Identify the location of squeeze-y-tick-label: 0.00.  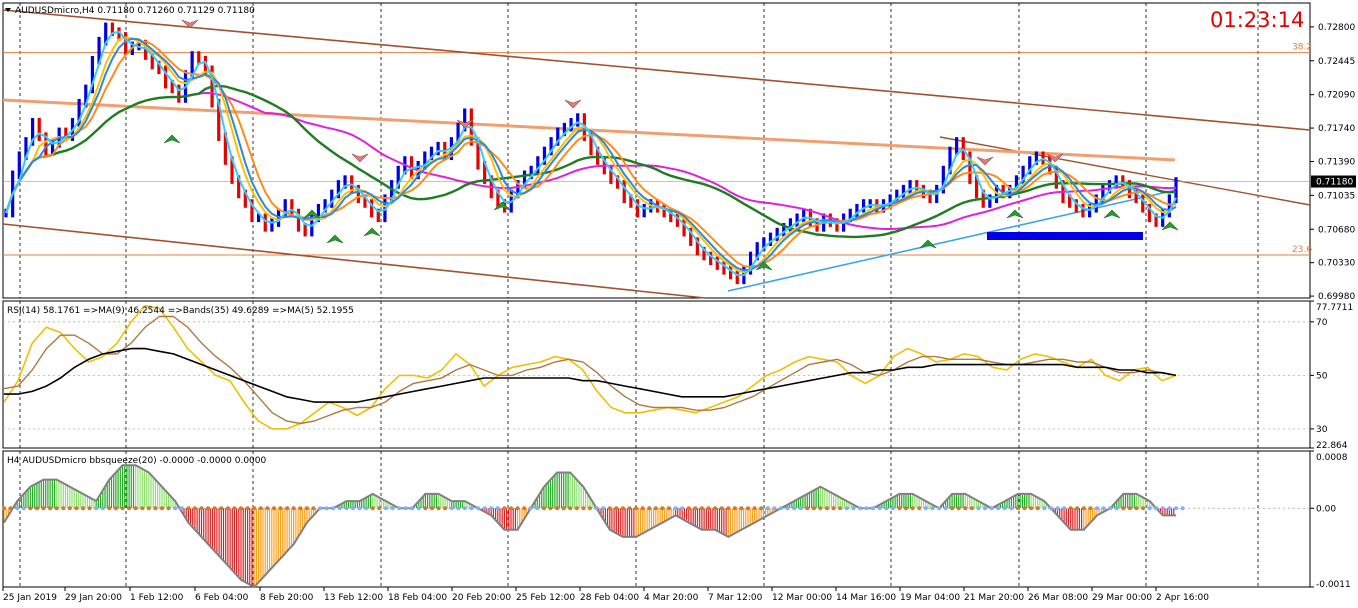
(1326, 509).